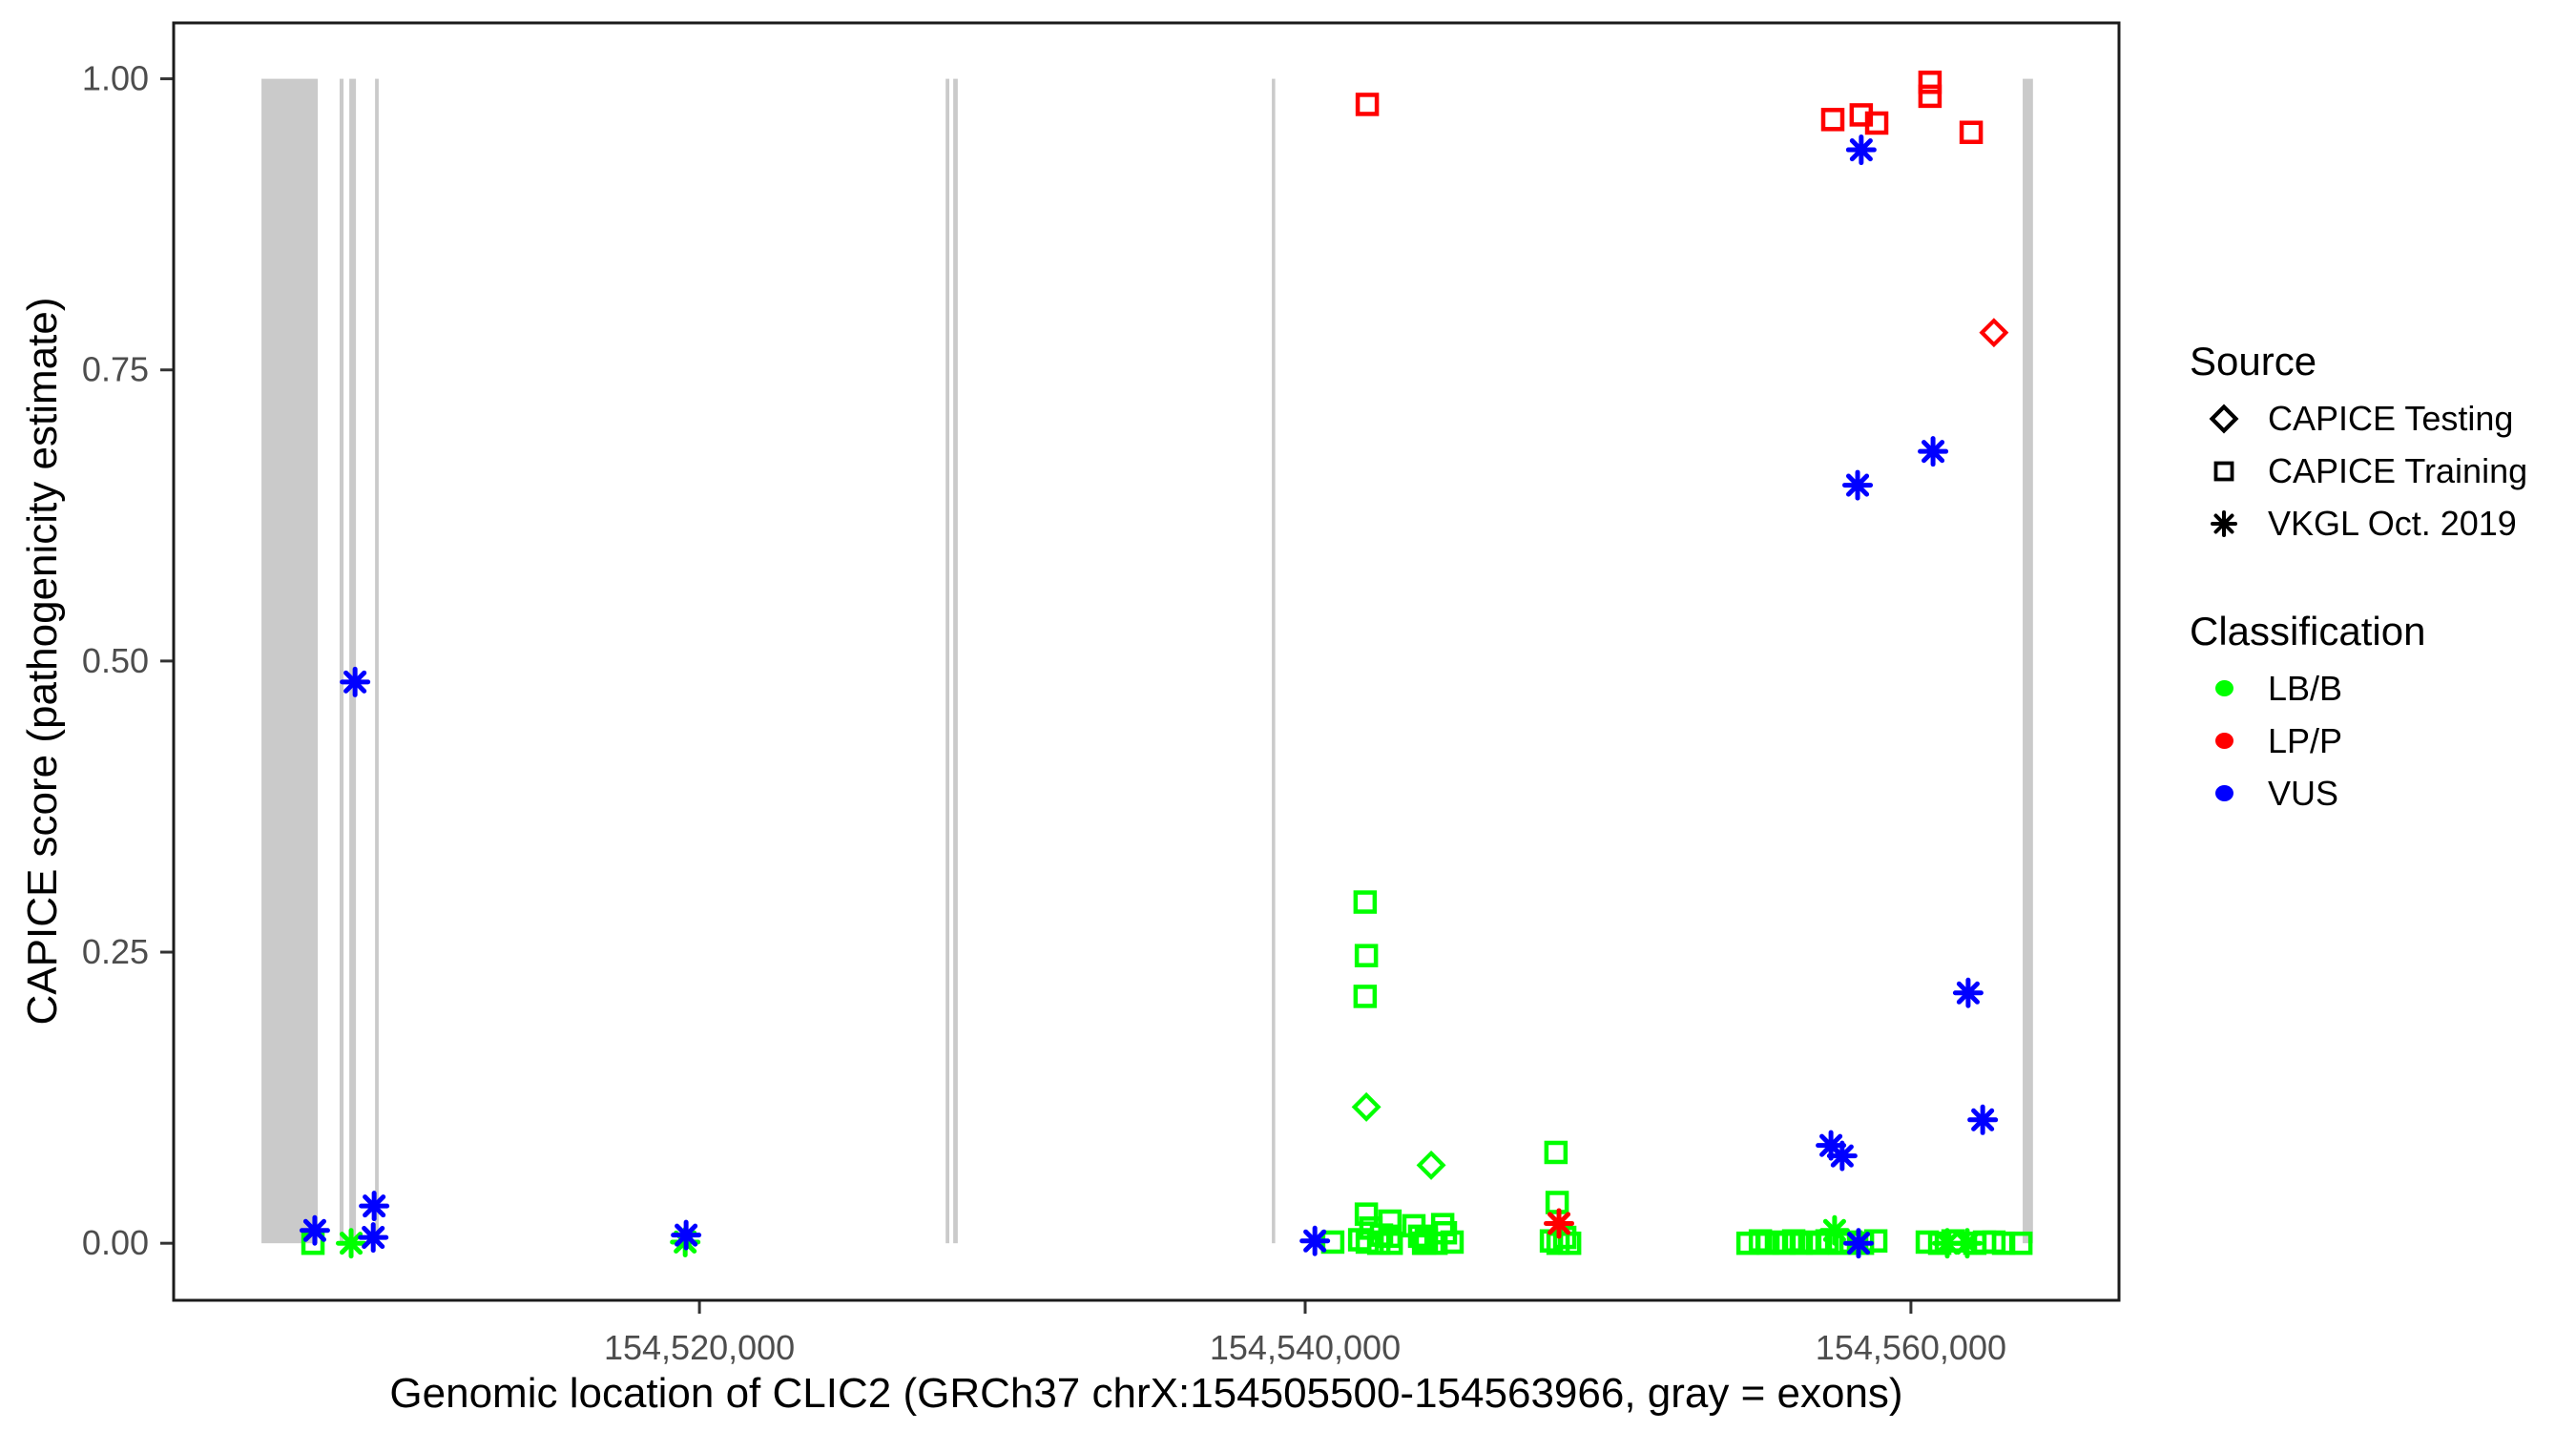  Describe the element at coordinates (2224, 793) in the screenshot. I see `vus-dot-icon` at that location.